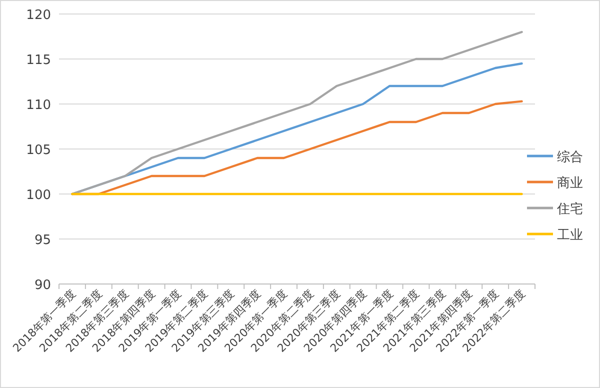 The image size is (600, 388). Describe the element at coordinates (38, 15) in the screenshot. I see `y-tick-label: 120` at that location.